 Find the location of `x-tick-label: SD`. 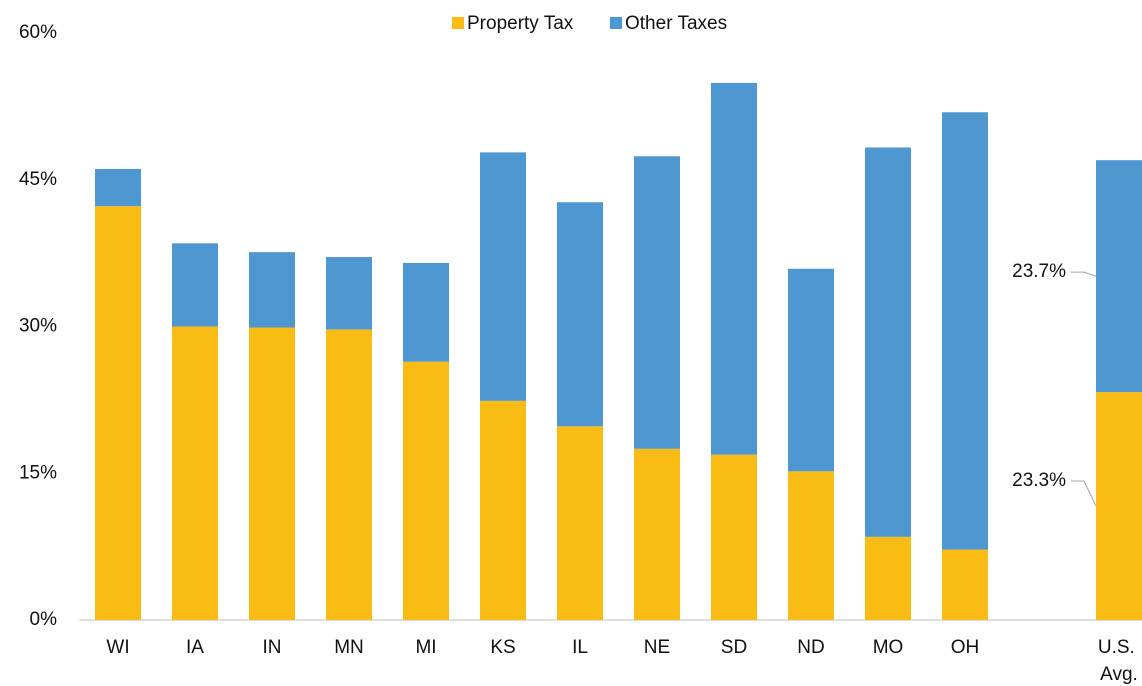

x-tick-label: SD is located at coordinates (734, 647).